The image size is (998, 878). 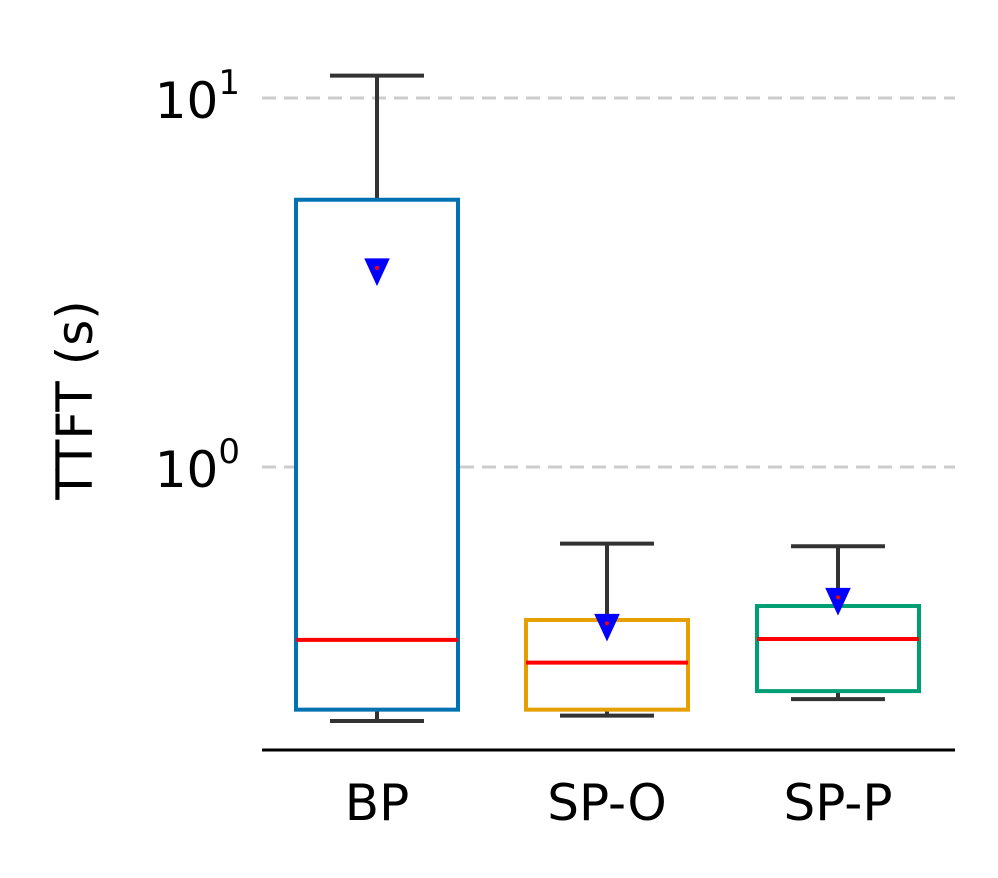 I want to click on x-tick-labels: BP SP-O SP-P, so click(x=619, y=803).